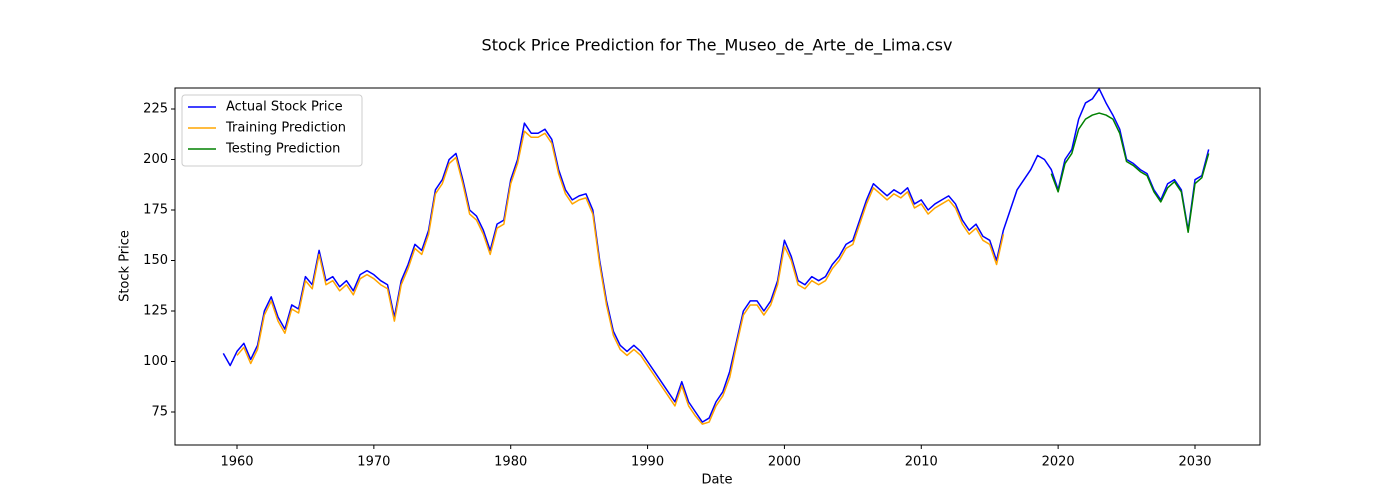 The width and height of the screenshot is (1400, 500). Describe the element at coordinates (284, 107) in the screenshot. I see `legend-label: Actual Stock Price` at that location.